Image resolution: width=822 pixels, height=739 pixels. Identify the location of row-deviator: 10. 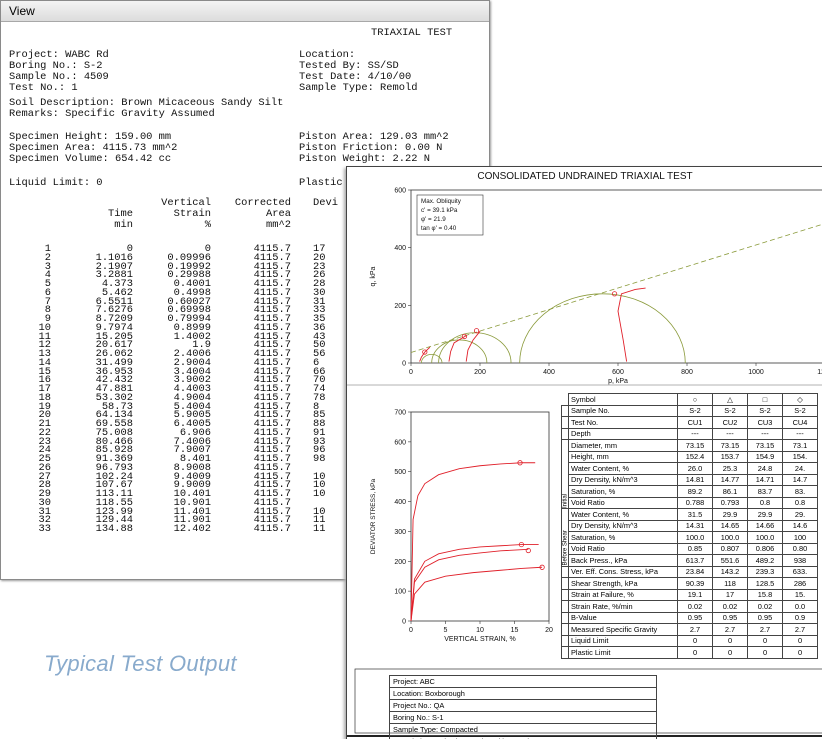
(319, 495).